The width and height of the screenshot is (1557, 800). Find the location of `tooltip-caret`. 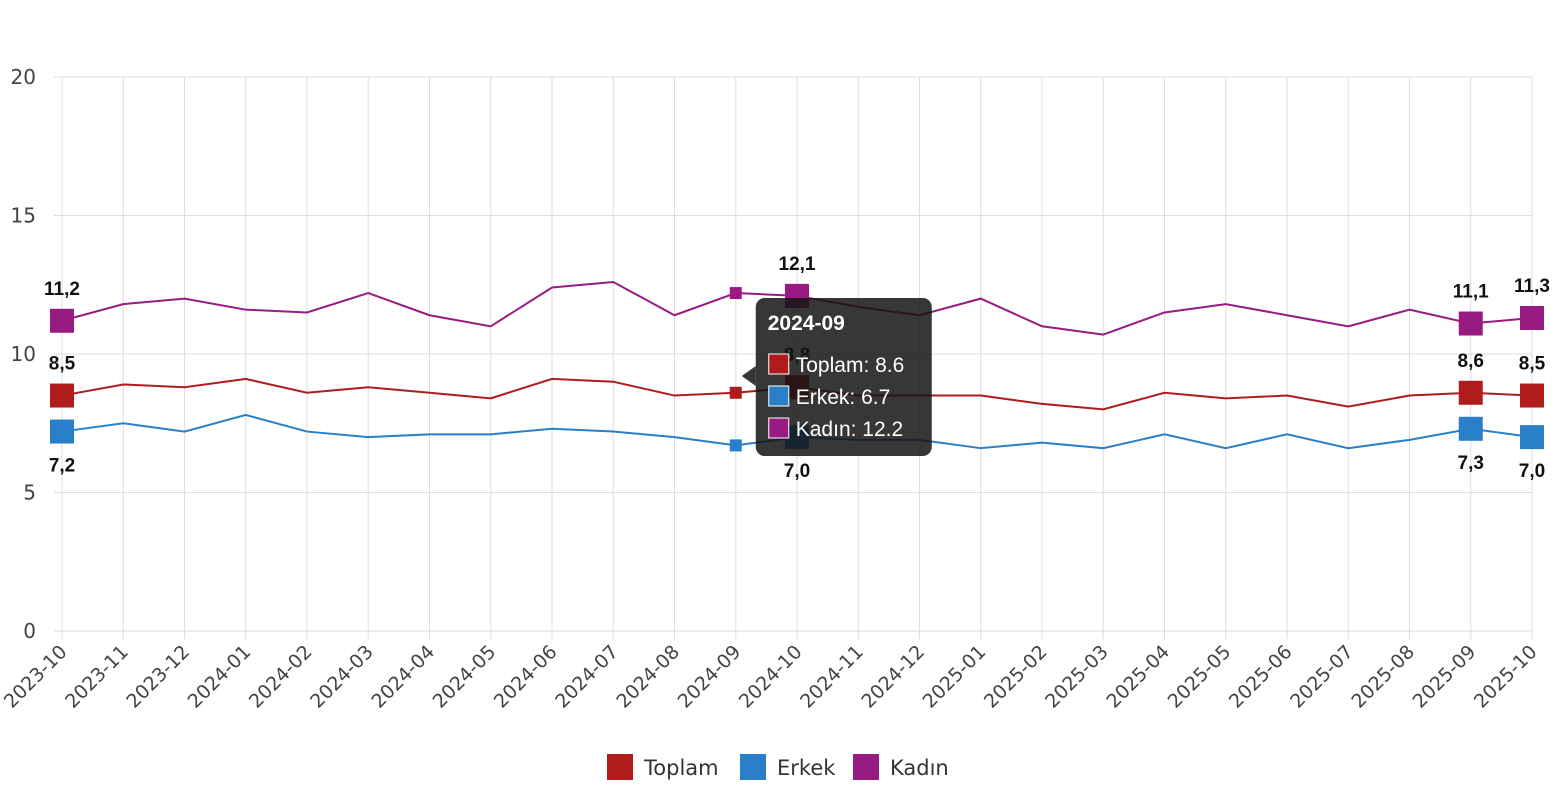

tooltip-caret is located at coordinates (748, 376).